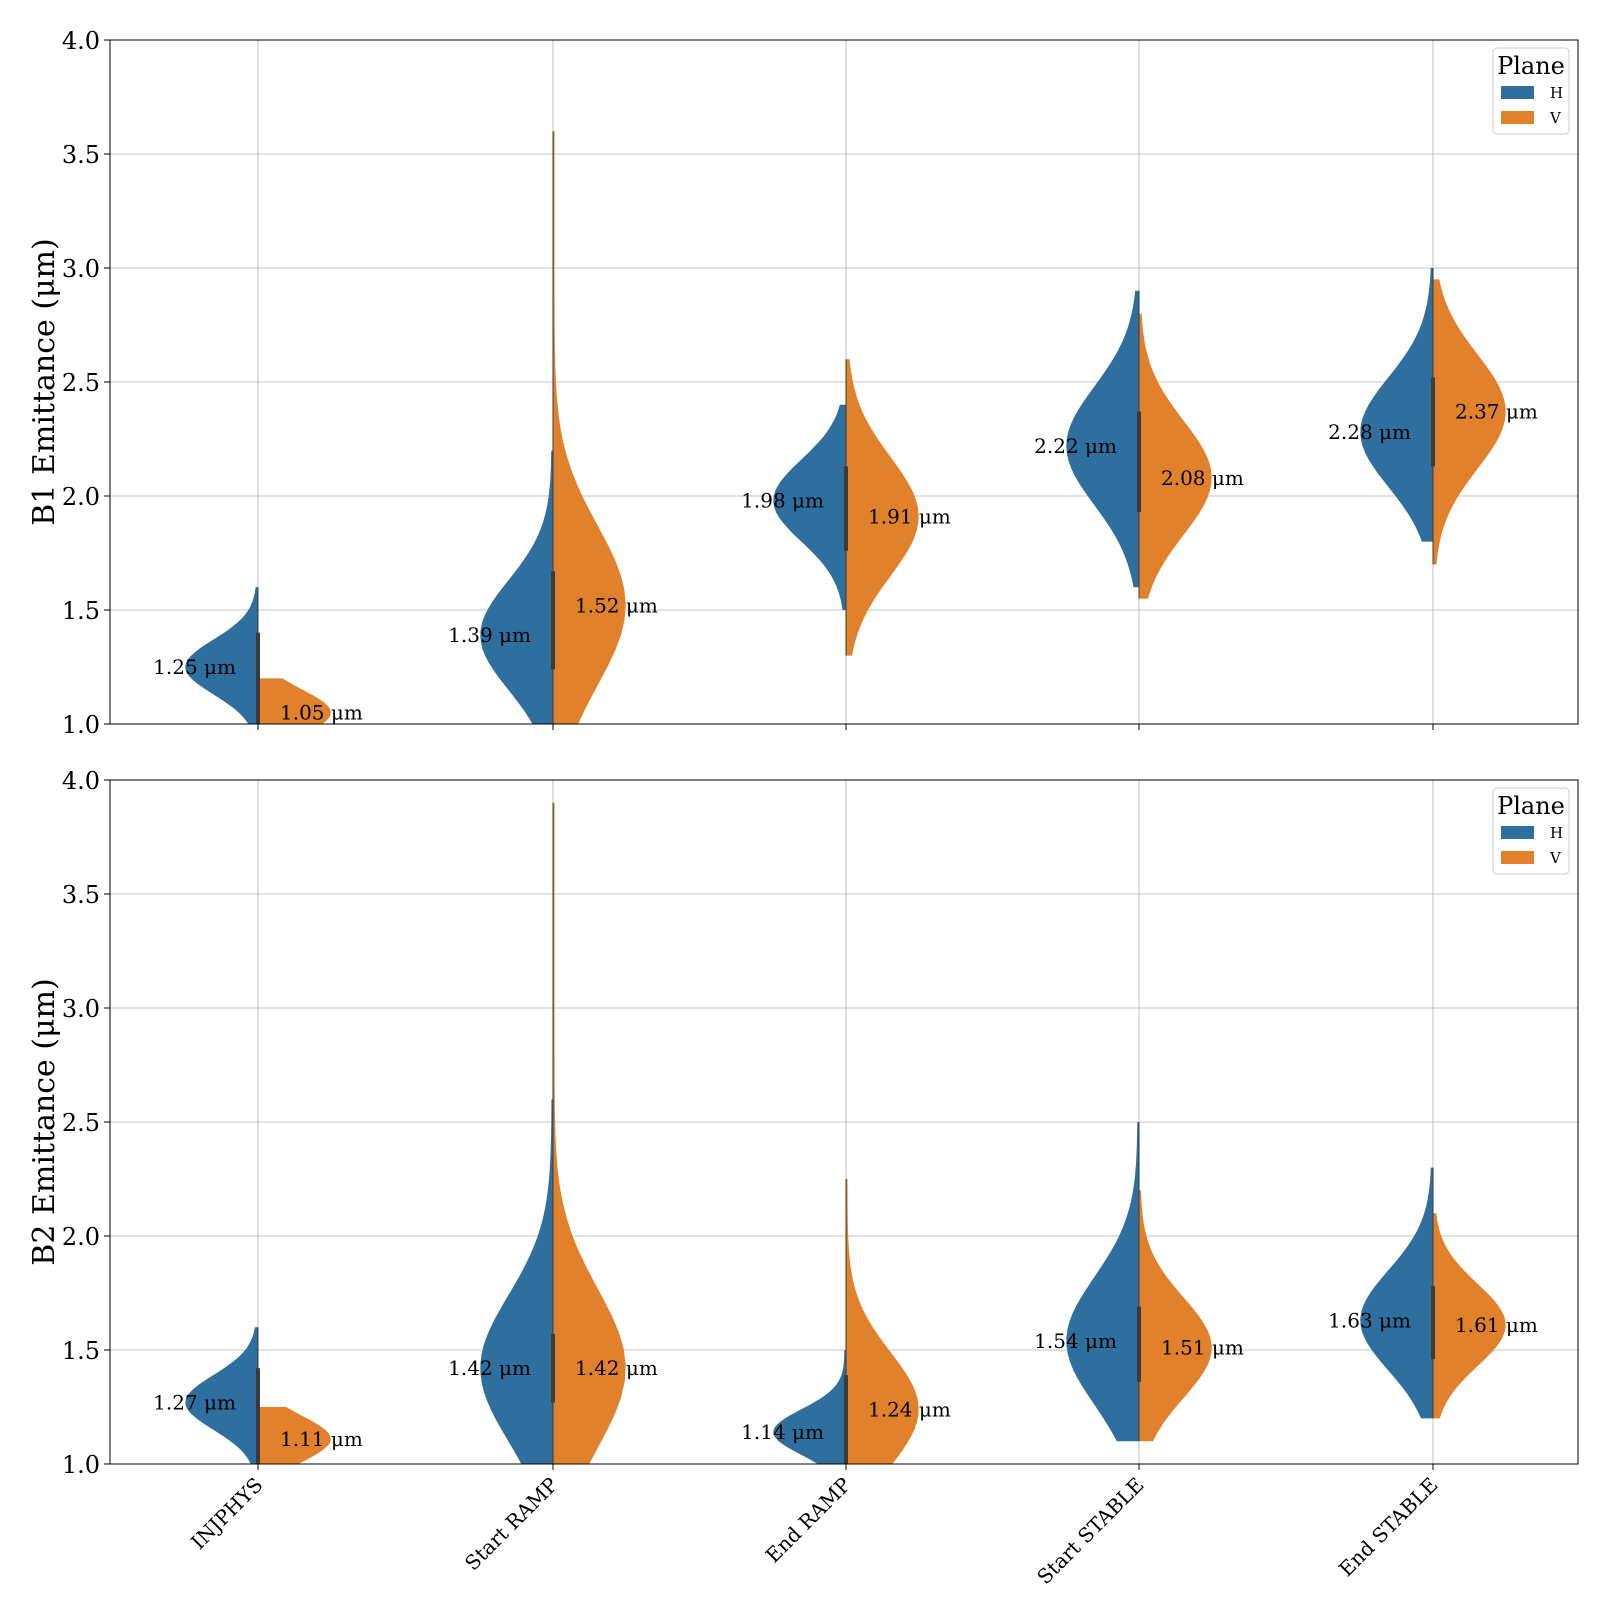  Describe the element at coordinates (782, 501) in the screenshot. I see `median-label-h: 1.98 μm` at that location.